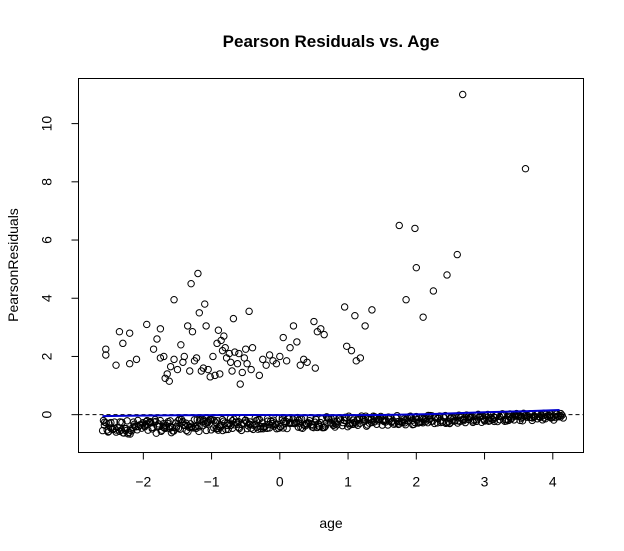 This screenshot has width=624, height=551. What do you see at coordinates (416, 482) in the screenshot?
I see `x-tick-label: 2` at bounding box center [416, 482].